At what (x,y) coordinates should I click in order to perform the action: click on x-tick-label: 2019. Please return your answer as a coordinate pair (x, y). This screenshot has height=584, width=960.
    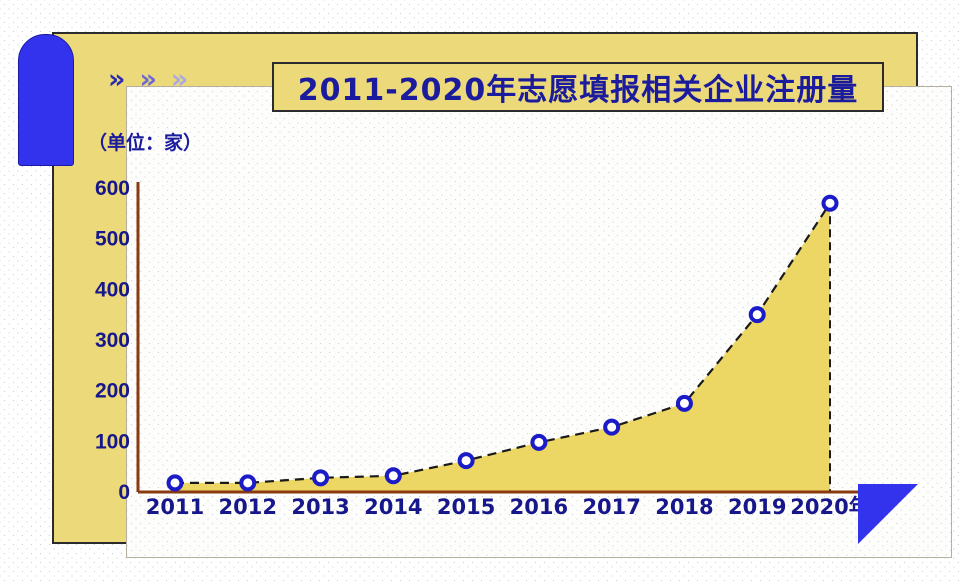
    Looking at the image, I should click on (757, 507).